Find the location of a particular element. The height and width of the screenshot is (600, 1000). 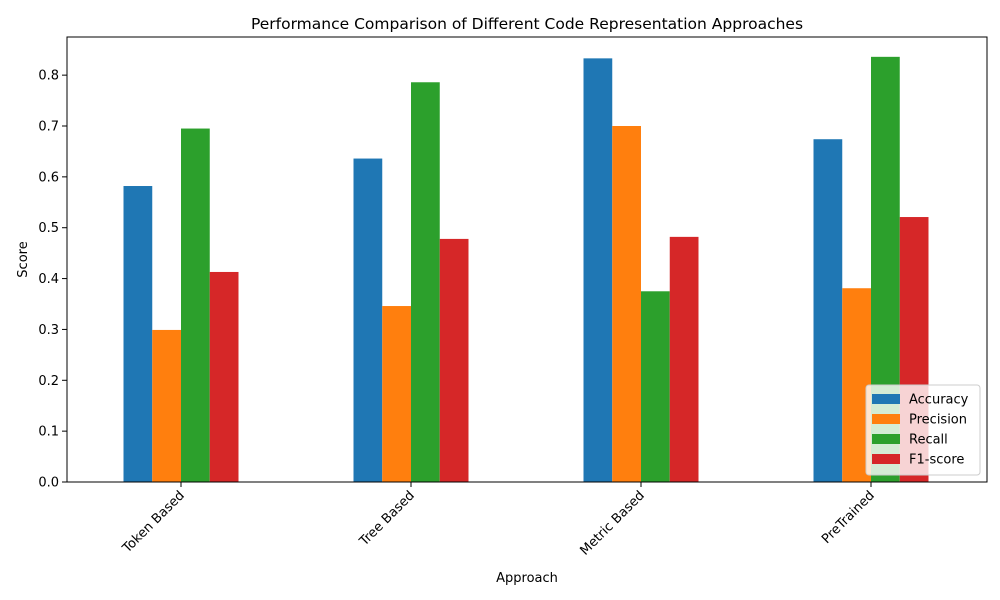

y-axis-title: Score is located at coordinates (23, 259).